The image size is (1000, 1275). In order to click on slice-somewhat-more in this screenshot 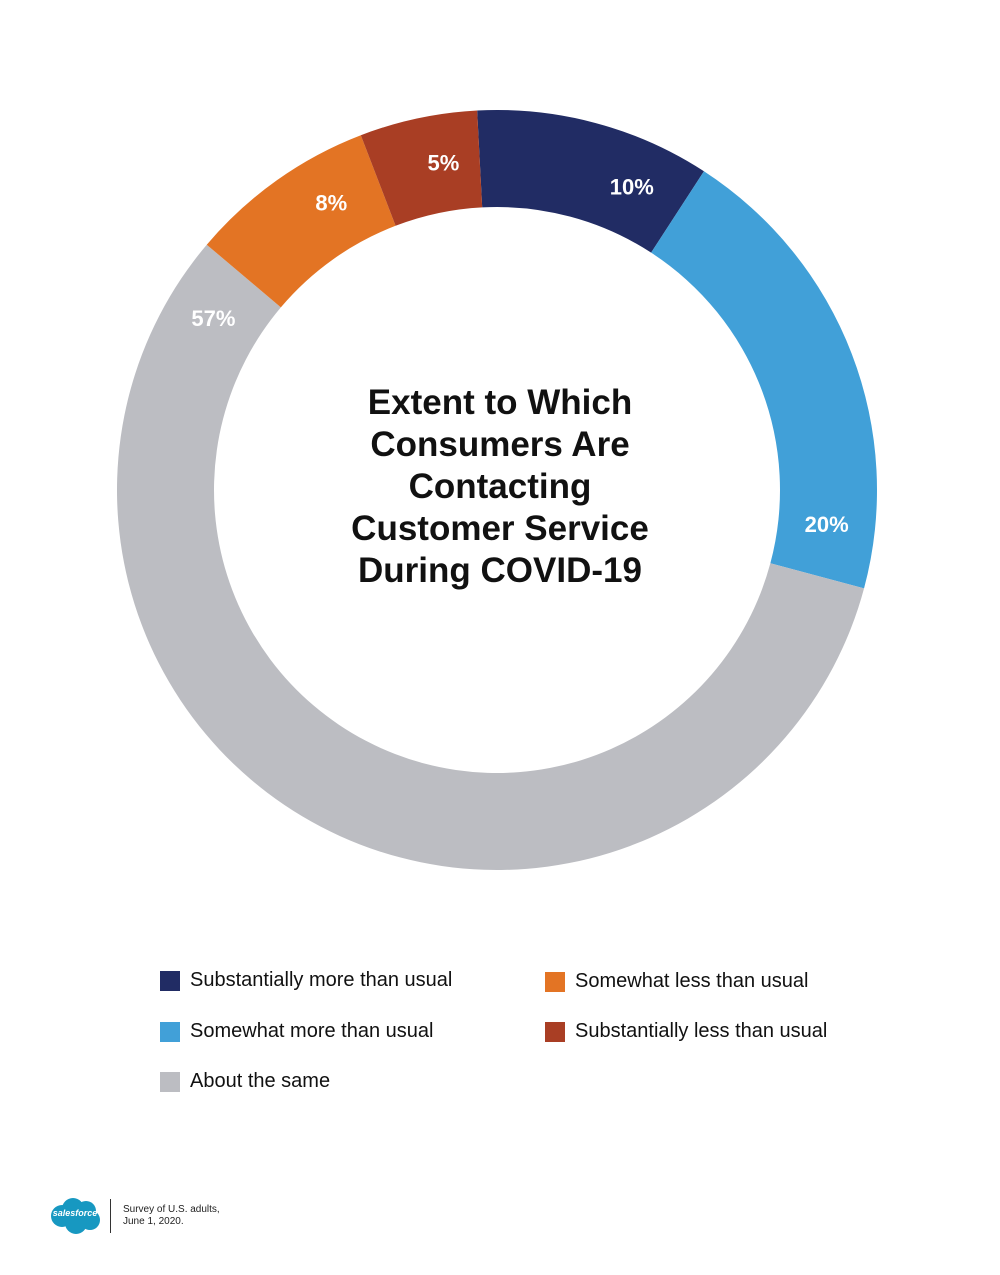, I will do `click(764, 380)`.